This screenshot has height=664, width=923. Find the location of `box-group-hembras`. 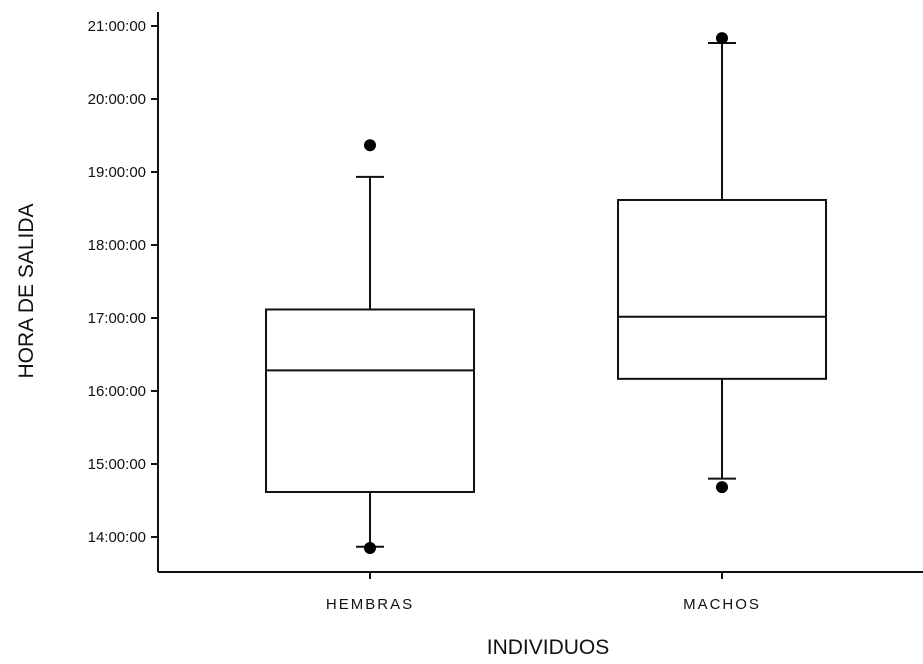

box-group-hembras is located at coordinates (370, 346).